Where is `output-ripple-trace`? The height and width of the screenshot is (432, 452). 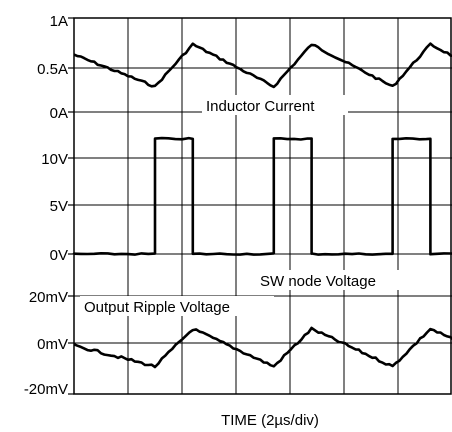
output-ripple-trace is located at coordinates (262, 347).